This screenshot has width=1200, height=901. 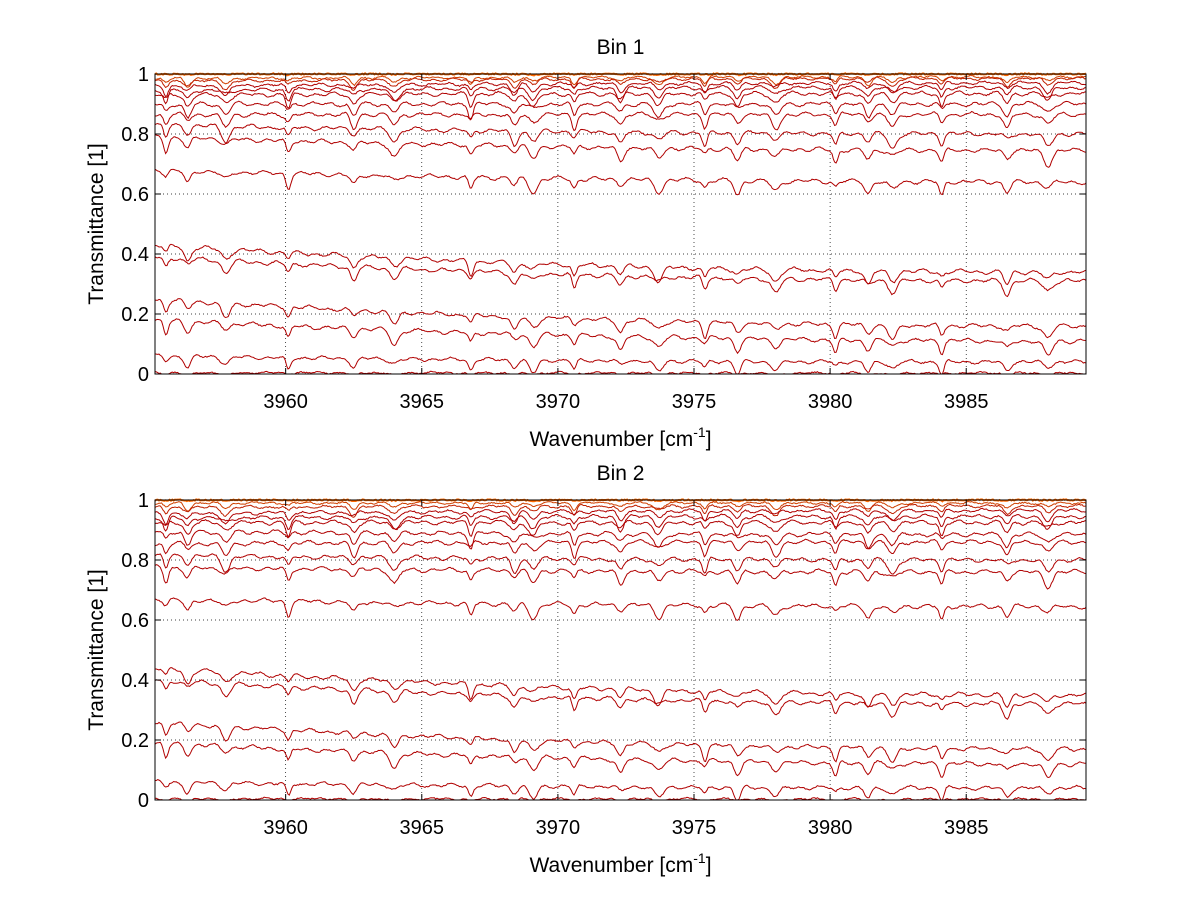 I want to click on chart-title: Bin 1, so click(x=621, y=47).